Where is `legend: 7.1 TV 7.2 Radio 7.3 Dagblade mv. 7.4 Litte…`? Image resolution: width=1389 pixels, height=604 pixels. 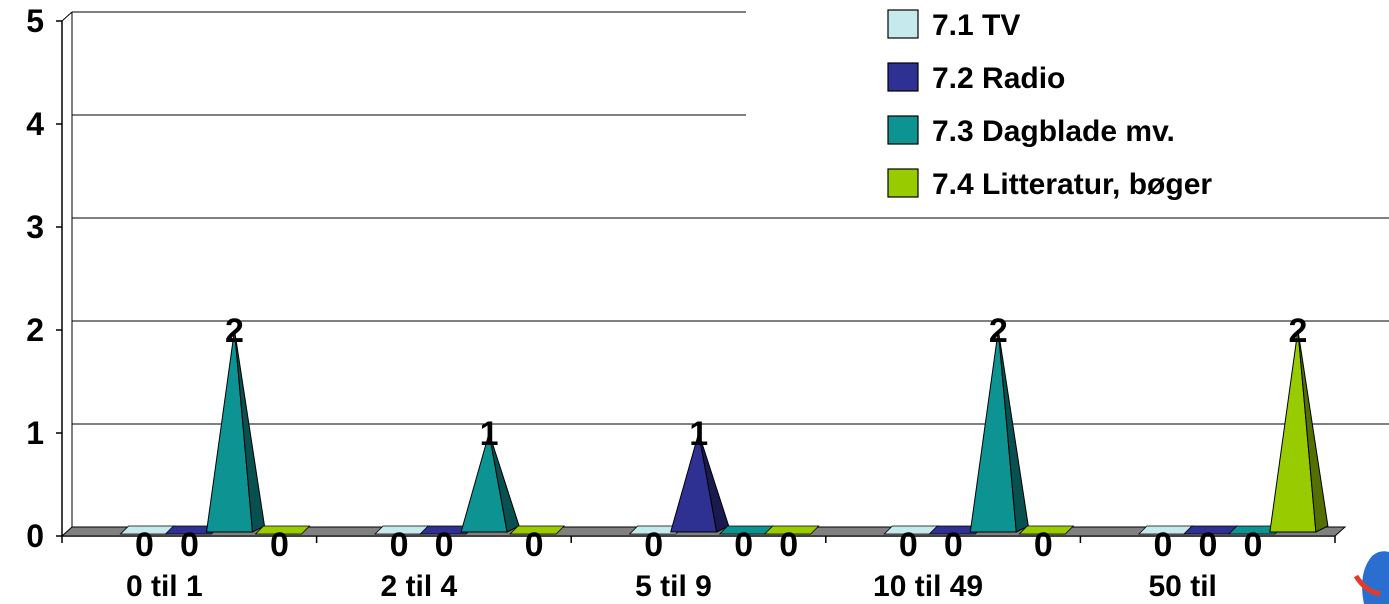
legend: 7.1 TV 7.2 Radio 7.3 Dagblade mv. 7.4 Litte… is located at coordinates (1049, 105).